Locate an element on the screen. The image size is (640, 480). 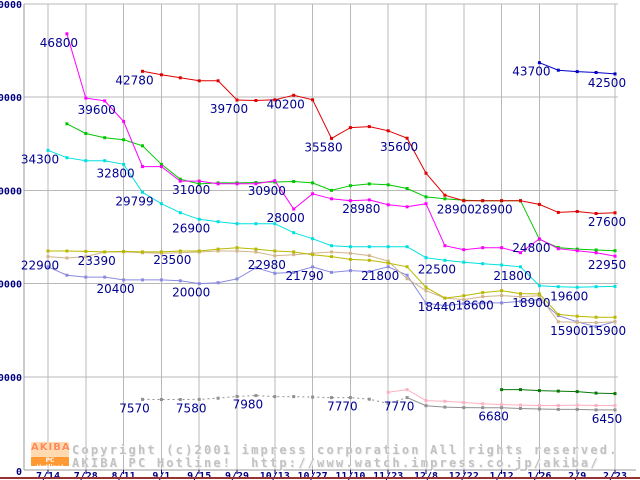
data-label: 39700 is located at coordinates (229, 109).